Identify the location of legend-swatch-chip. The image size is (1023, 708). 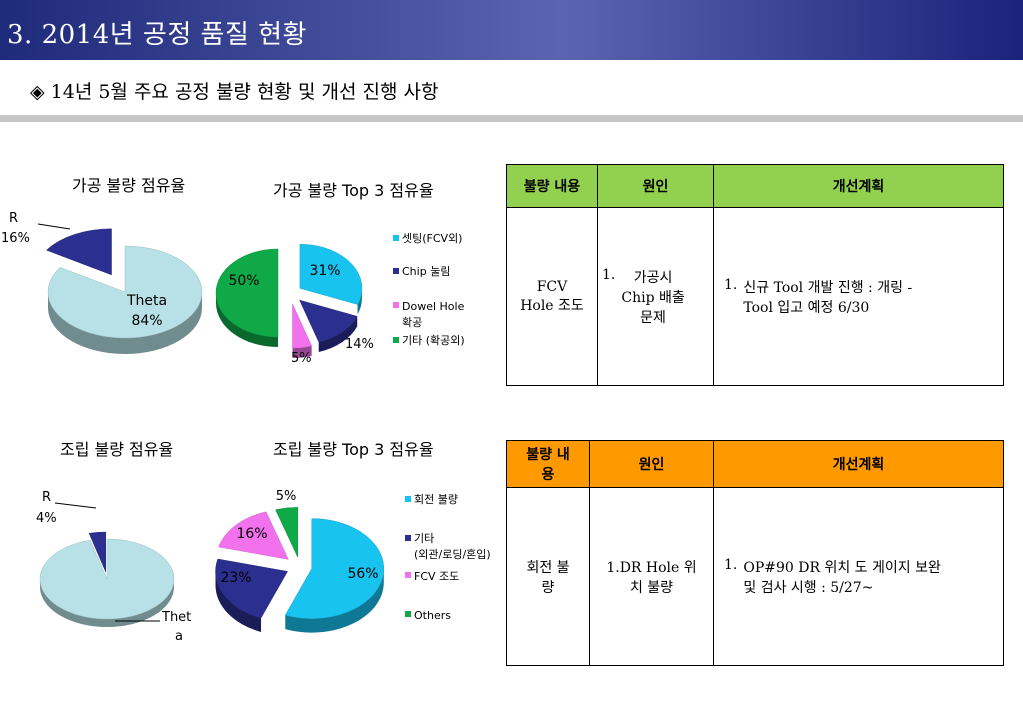
(396, 271).